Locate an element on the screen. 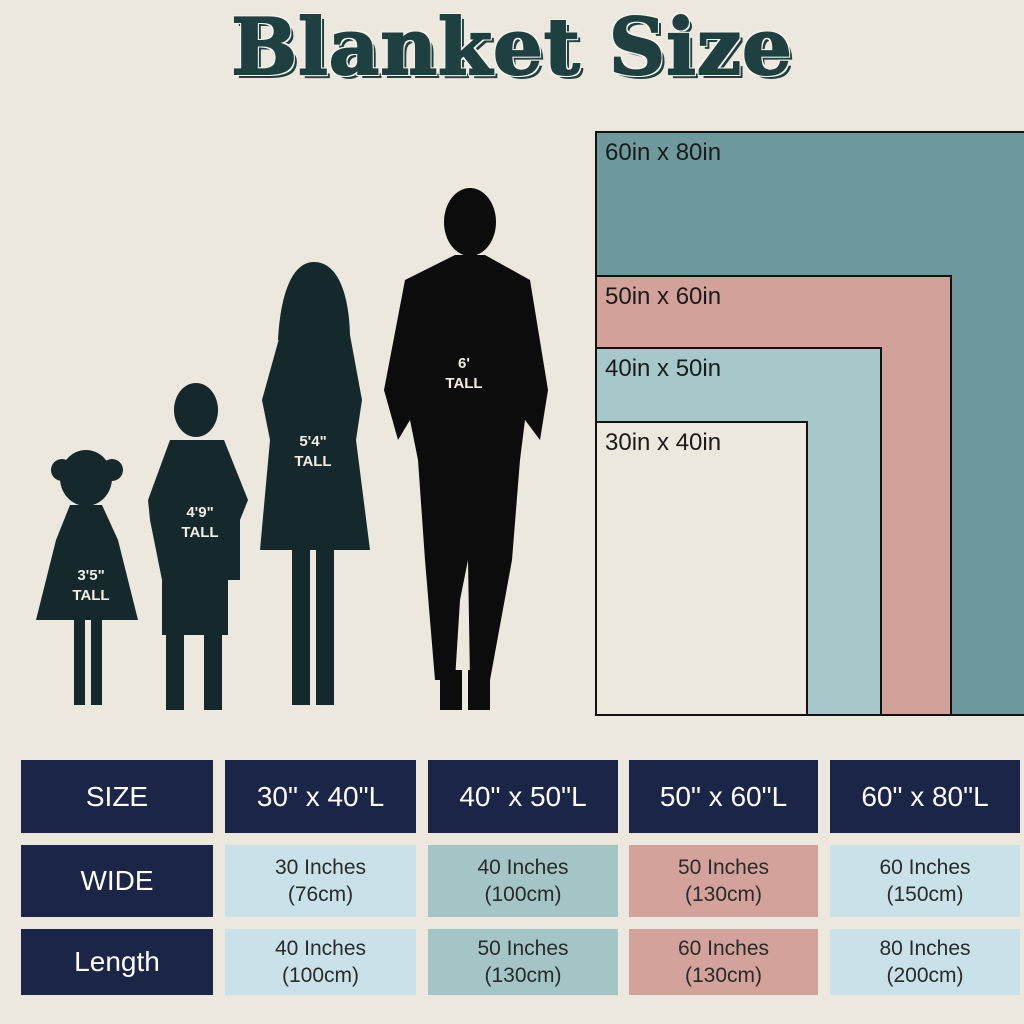 This screenshot has height=1024, width=1024. height-value: 6' is located at coordinates (464, 363).